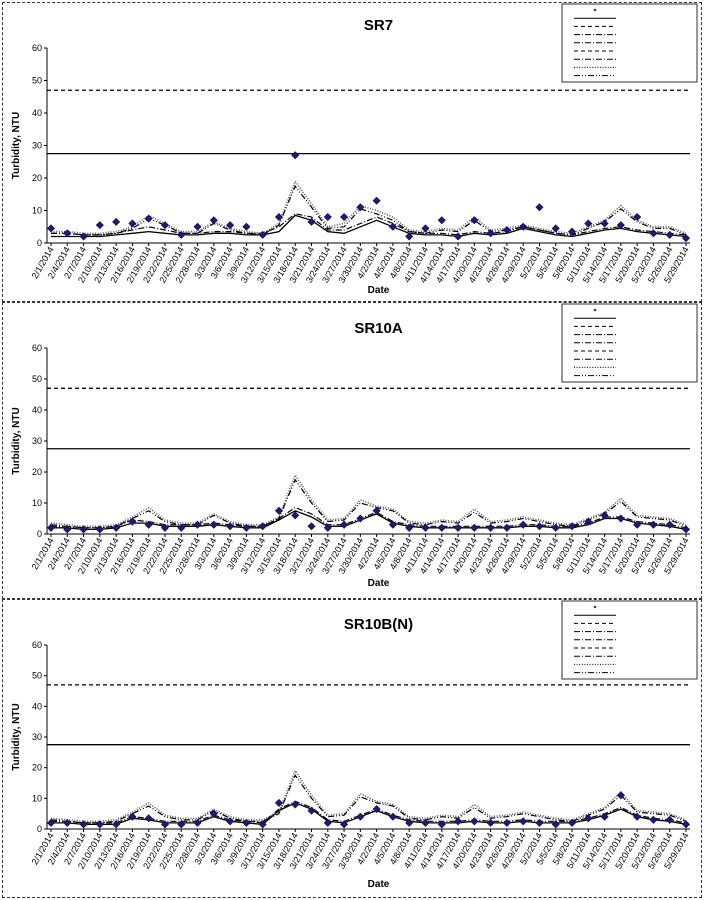  What do you see at coordinates (379, 583) in the screenshot?
I see `x-axis-label: Date` at bounding box center [379, 583].